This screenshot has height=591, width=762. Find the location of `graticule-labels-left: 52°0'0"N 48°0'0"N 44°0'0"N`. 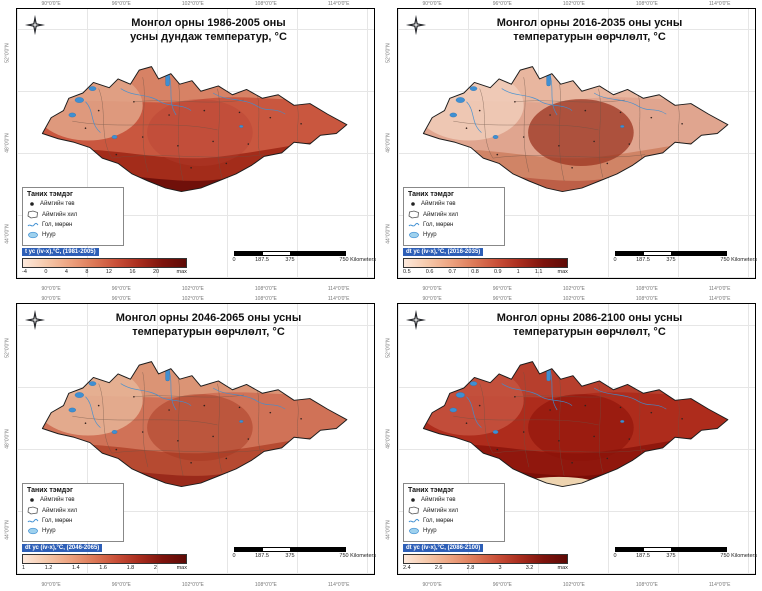

graticule-labels-left: 52°0'0"N 48°0'0"N 44°0'0"N is located at coordinates (7, 439).